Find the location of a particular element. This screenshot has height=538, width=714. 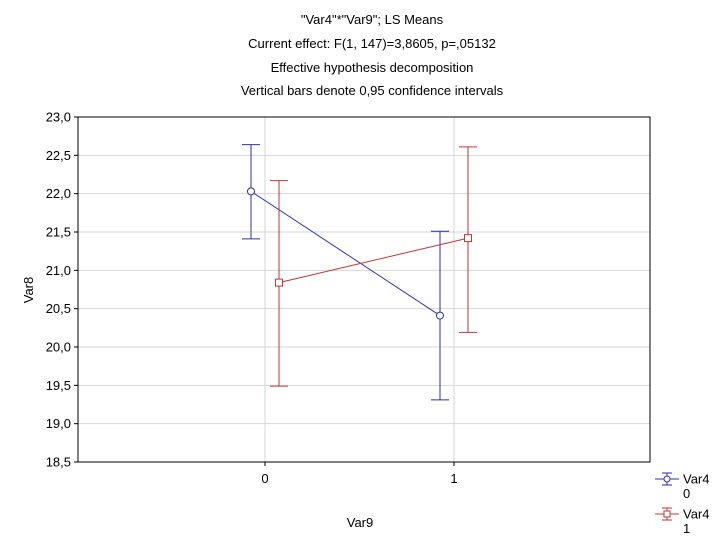

chart-subtitle-decomposition: Effective hypothesis decomposition is located at coordinates (372, 67).